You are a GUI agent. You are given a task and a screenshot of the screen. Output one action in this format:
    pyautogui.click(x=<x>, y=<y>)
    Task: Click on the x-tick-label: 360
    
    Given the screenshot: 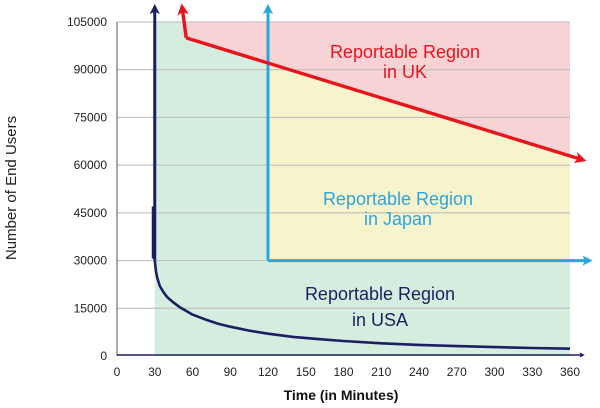 What is the action you would take?
    pyautogui.click(x=570, y=372)
    